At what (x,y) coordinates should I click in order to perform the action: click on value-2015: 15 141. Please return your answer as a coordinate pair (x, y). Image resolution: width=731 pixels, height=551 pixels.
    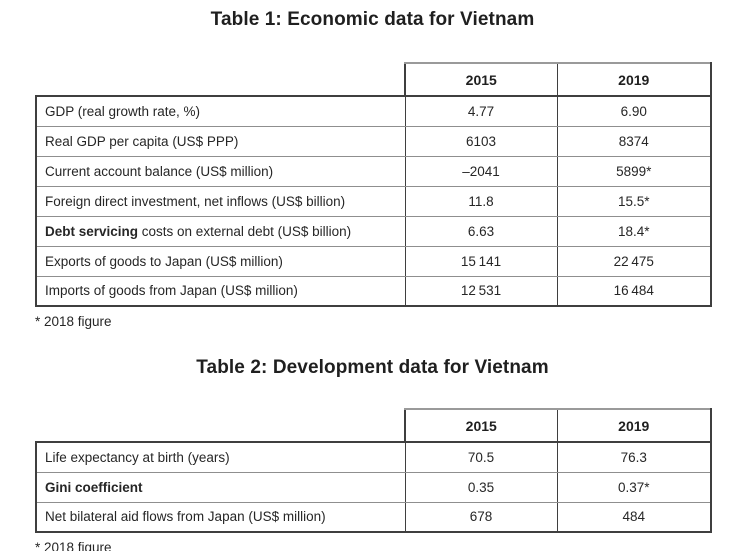
    Looking at the image, I should click on (481, 261).